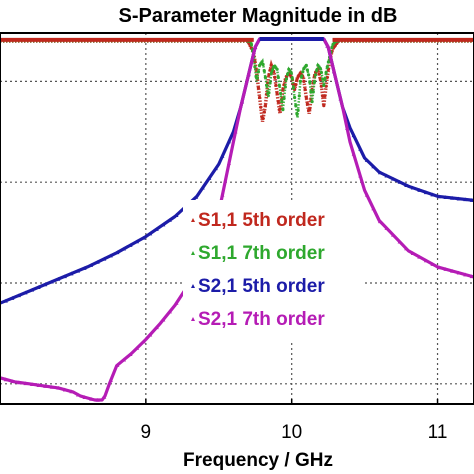 This screenshot has width=474, height=474. Describe the element at coordinates (291, 432) in the screenshot. I see `x-tick-label-1: 10` at that location.